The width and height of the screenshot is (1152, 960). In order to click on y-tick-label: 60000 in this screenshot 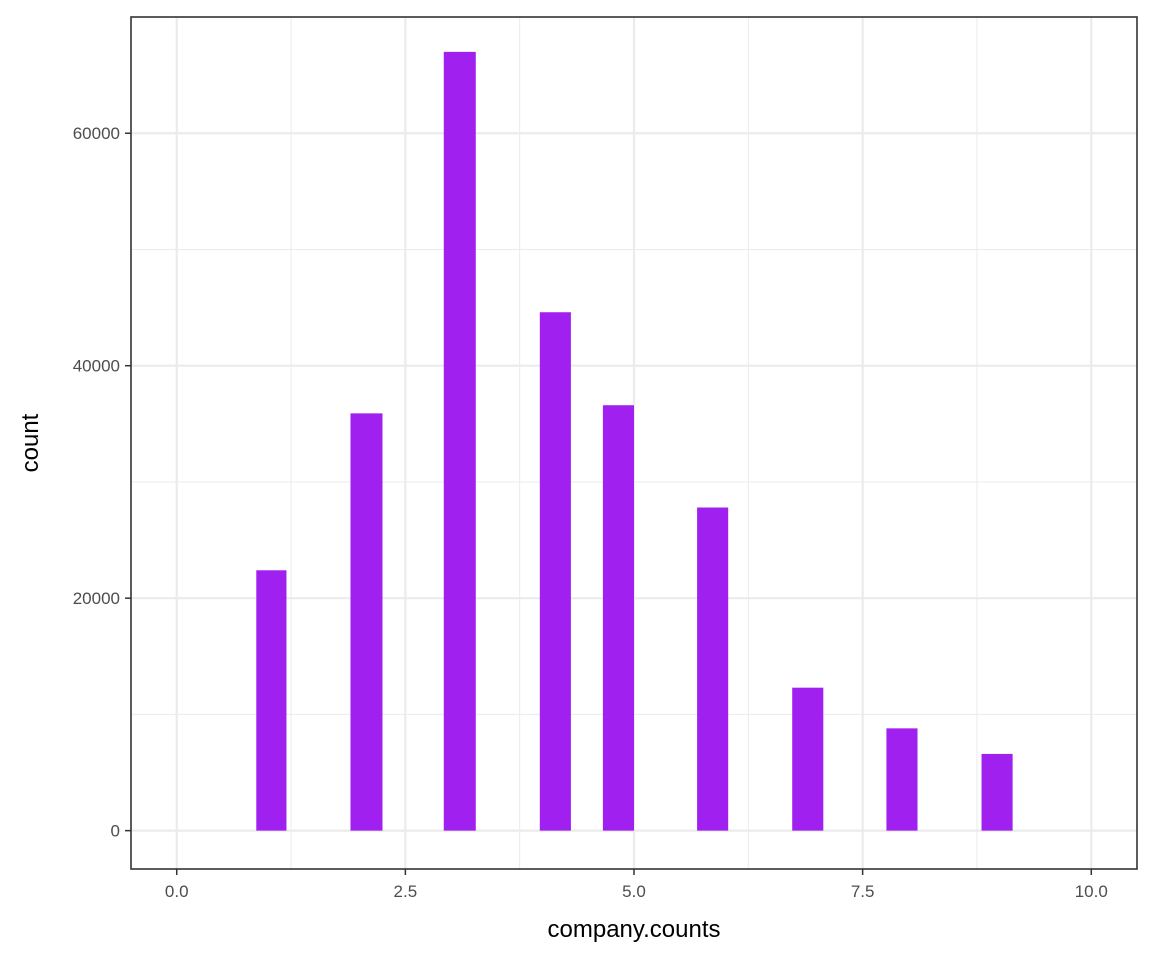, I will do `click(96, 133)`.